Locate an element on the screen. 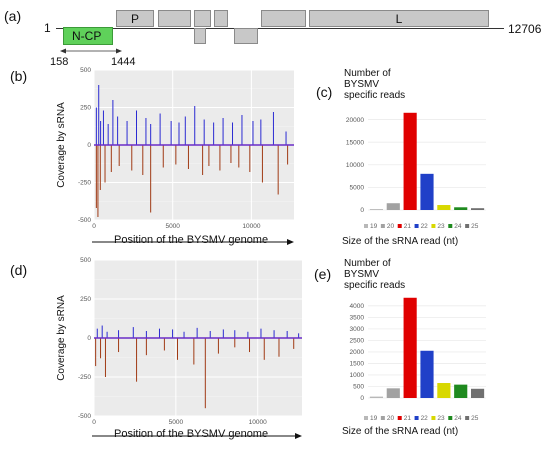  position-1444: 1444 is located at coordinates (123, 62).